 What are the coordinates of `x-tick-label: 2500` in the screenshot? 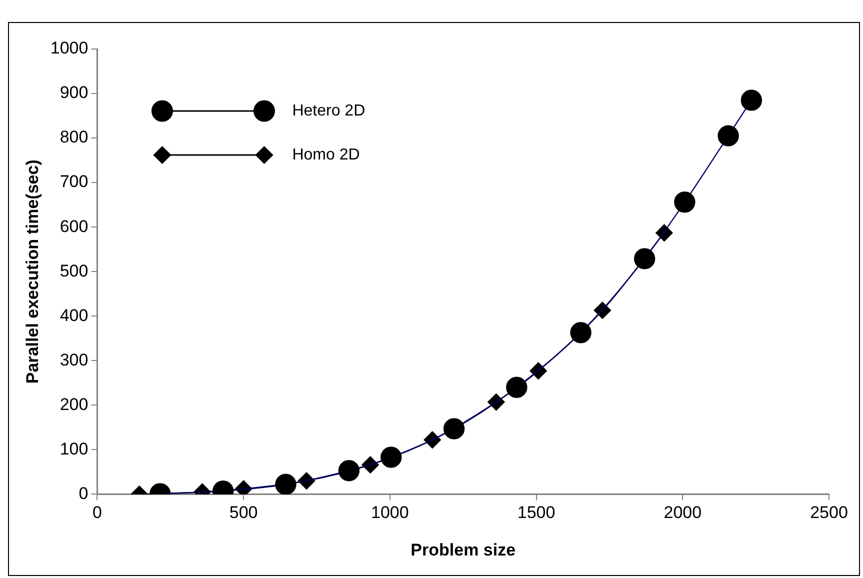 It's located at (829, 512).